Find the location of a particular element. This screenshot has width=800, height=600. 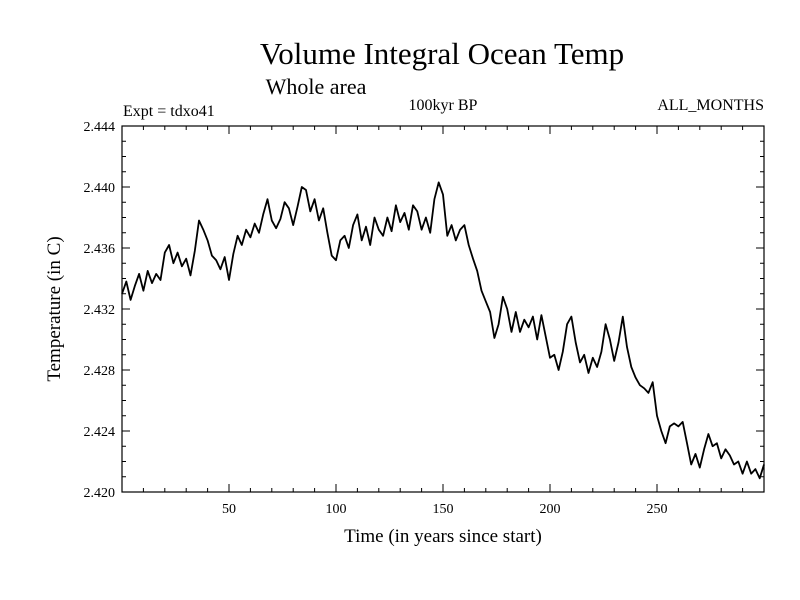

y-tick-label: 2.420 is located at coordinates (100, 493).